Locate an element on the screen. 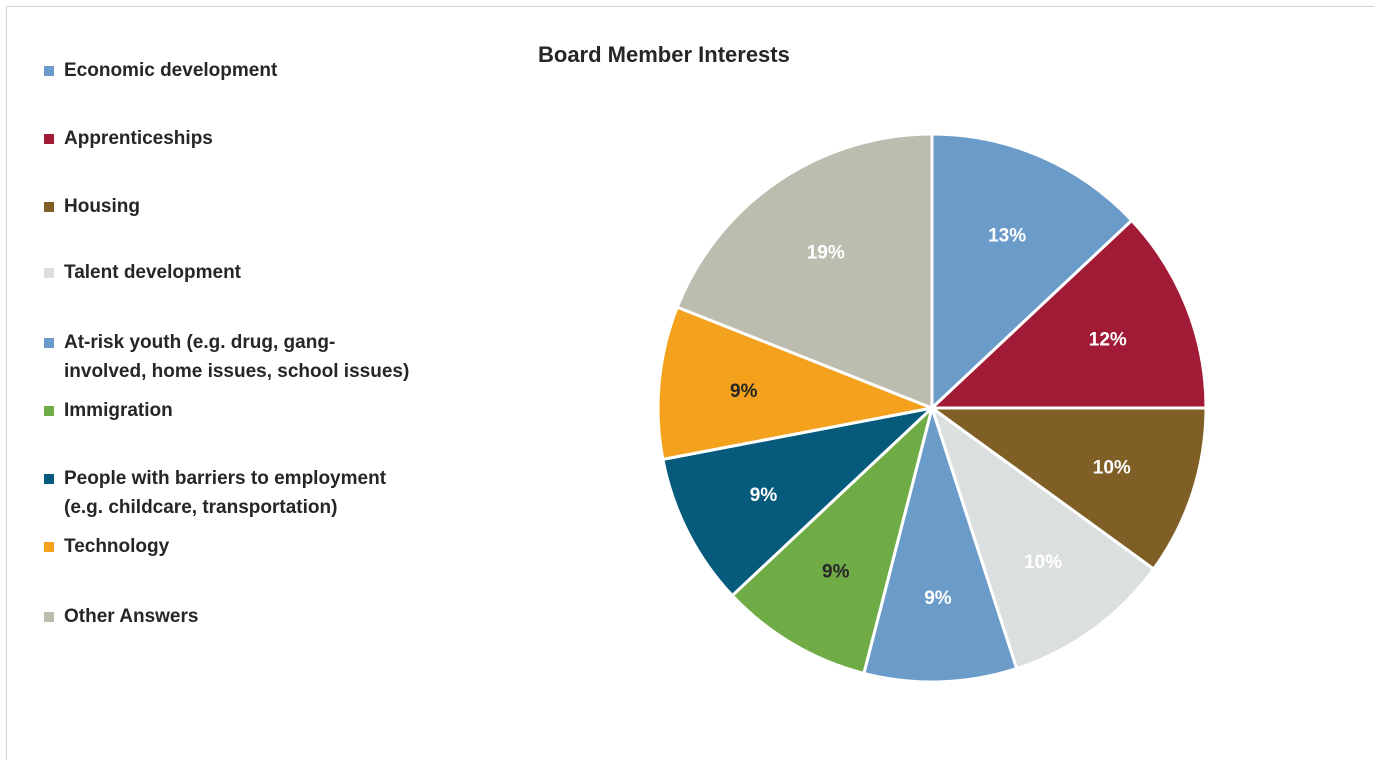  legend-label: Immigration is located at coordinates (118, 410).